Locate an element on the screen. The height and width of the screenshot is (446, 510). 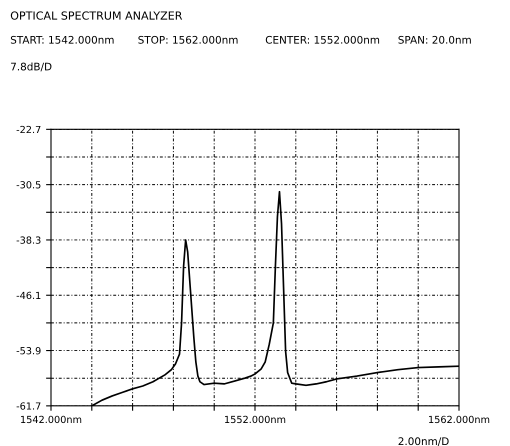
text: START: 1542.000nm is located at coordinates (62, 40).